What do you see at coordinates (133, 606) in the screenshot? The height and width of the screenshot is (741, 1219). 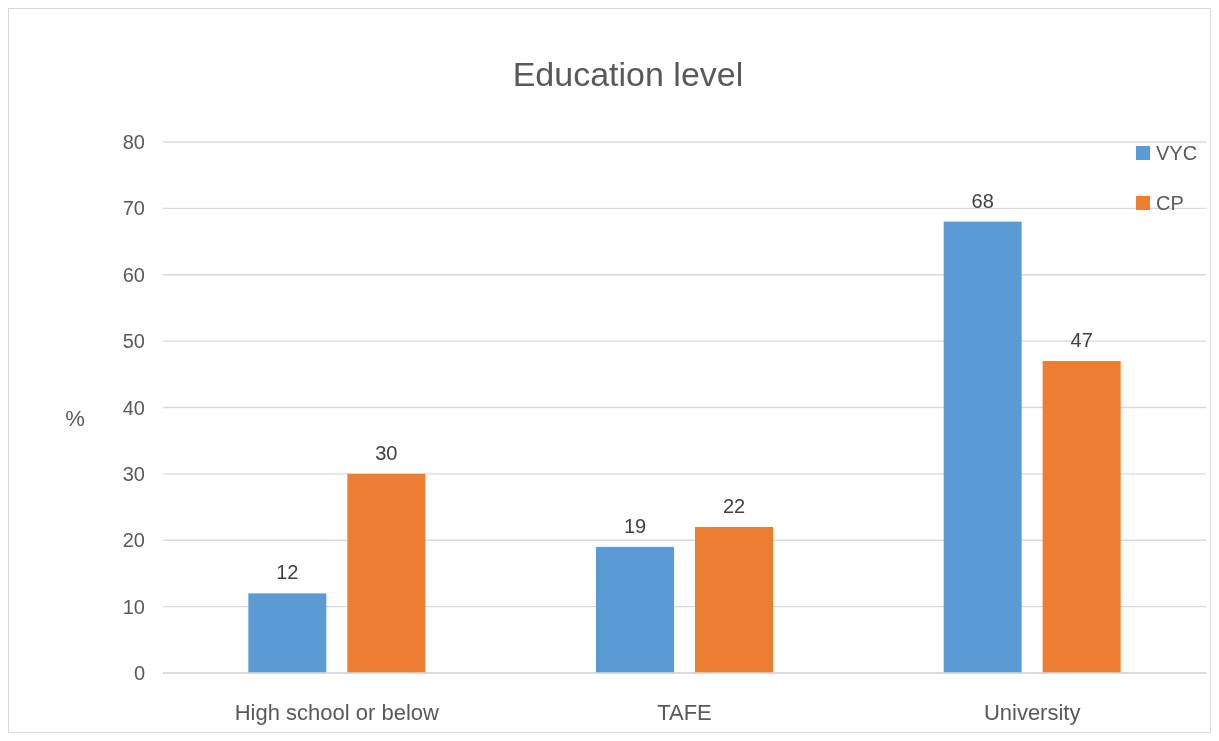 I see `y-tick-label: 10` at bounding box center [133, 606].